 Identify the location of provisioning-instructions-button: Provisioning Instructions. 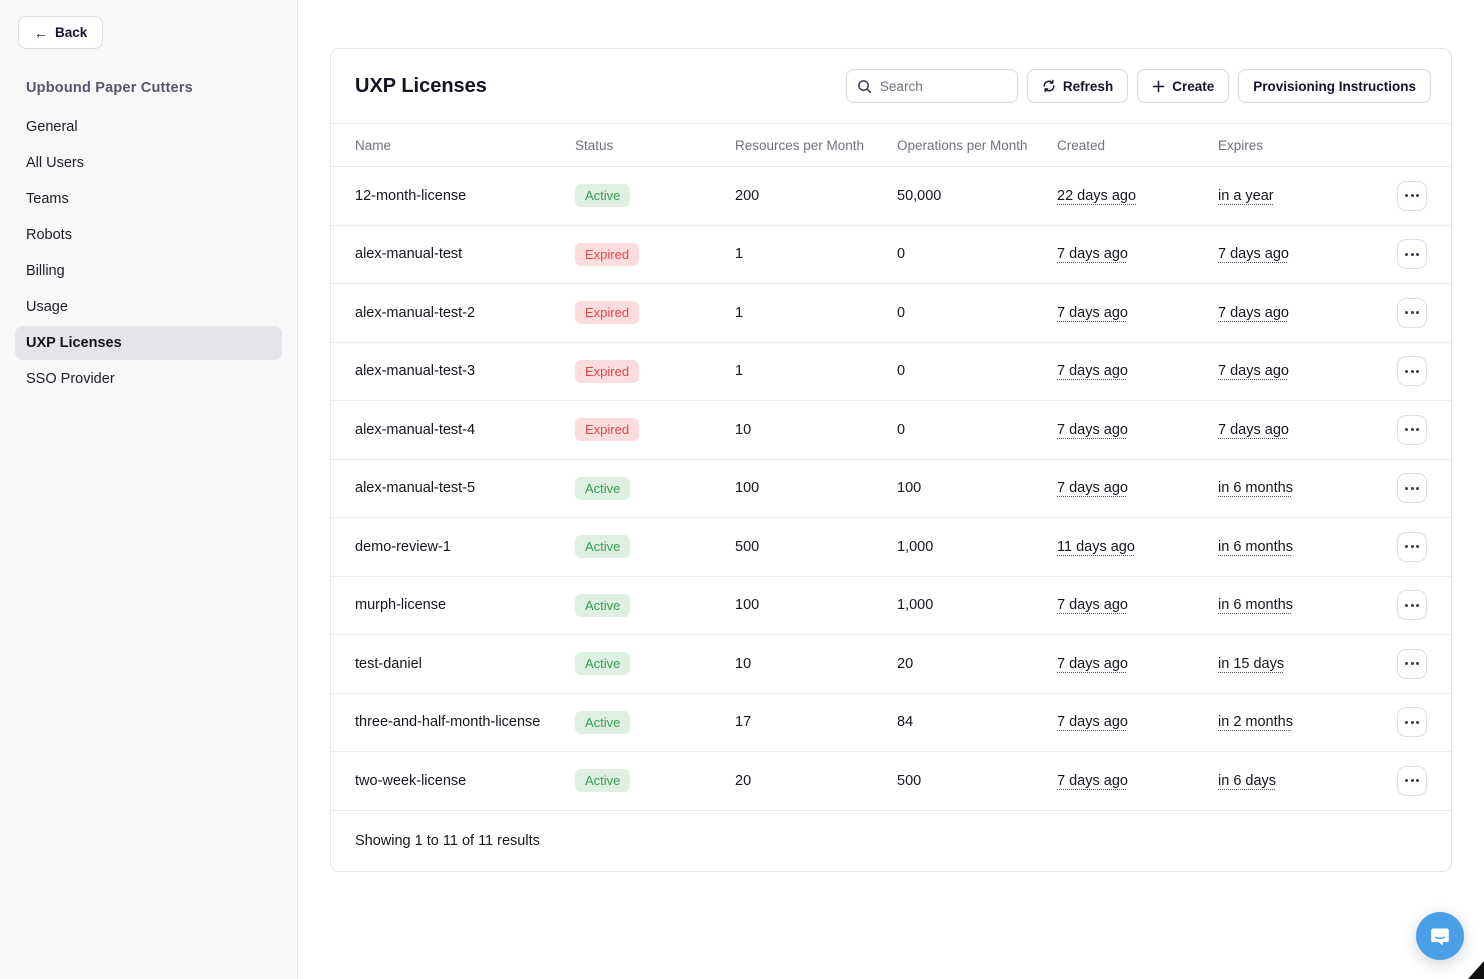
(1334, 86).